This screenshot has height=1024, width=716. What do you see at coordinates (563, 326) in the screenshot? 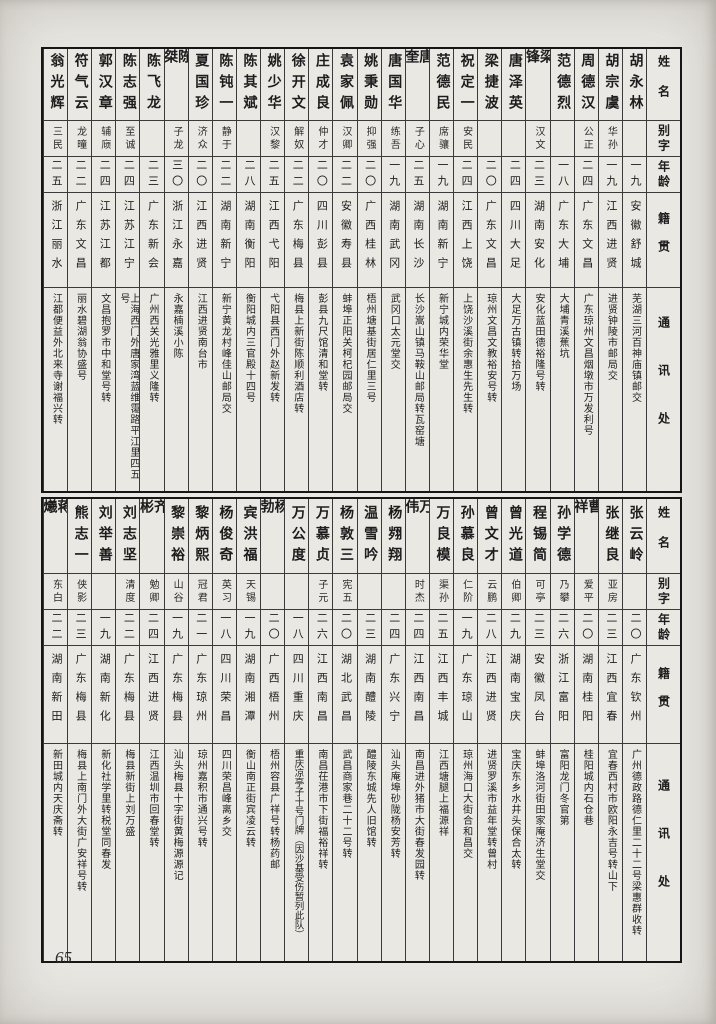
I see `address: 大埔青溪蕉坑` at bounding box center [563, 326].